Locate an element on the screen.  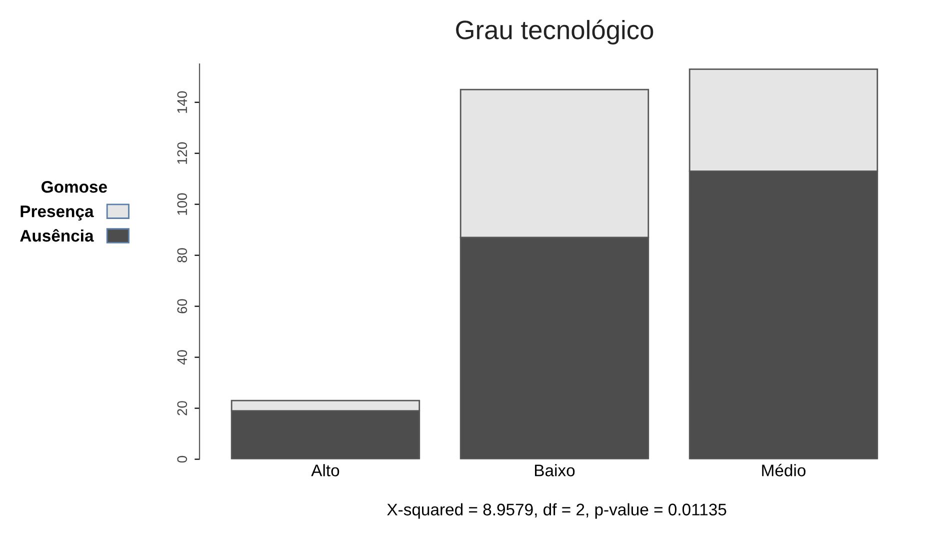
x-tick-label: Médio is located at coordinates (784, 470).